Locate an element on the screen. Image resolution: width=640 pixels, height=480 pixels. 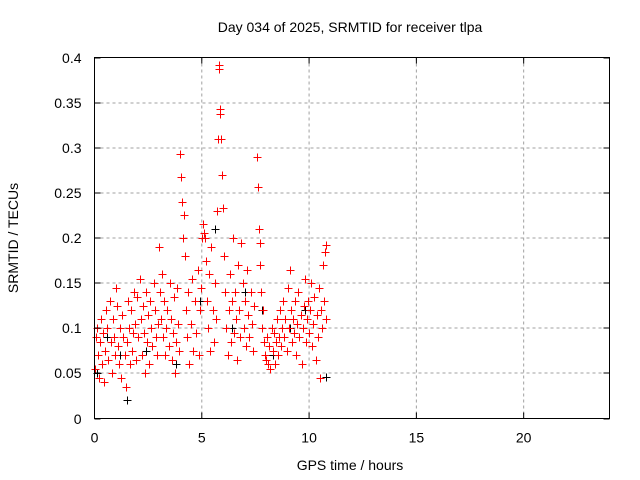
series-black is located at coordinates (212, 315).